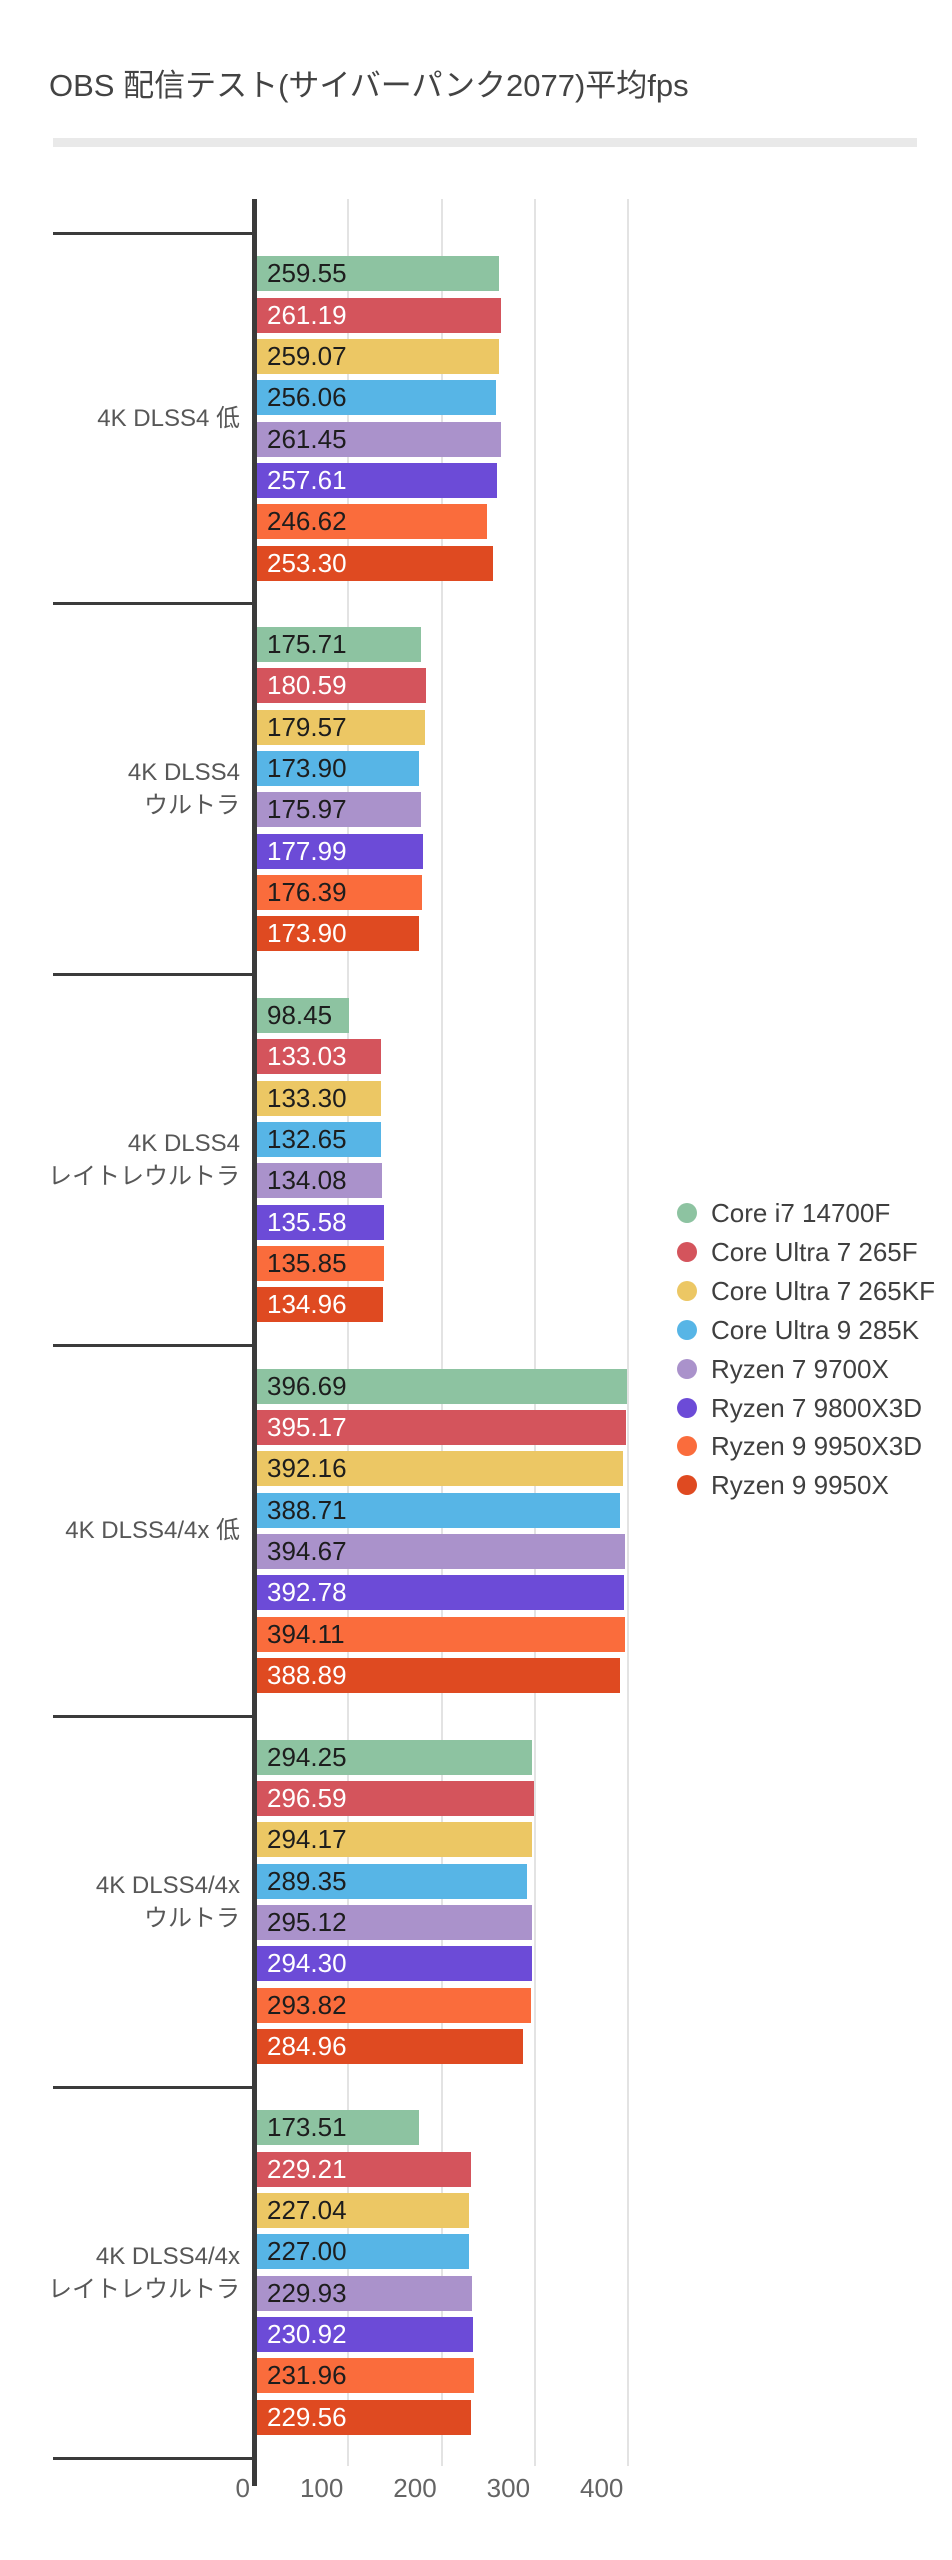  What do you see at coordinates (307, 726) in the screenshot?
I see `bar-value-label: 179.57` at bounding box center [307, 726].